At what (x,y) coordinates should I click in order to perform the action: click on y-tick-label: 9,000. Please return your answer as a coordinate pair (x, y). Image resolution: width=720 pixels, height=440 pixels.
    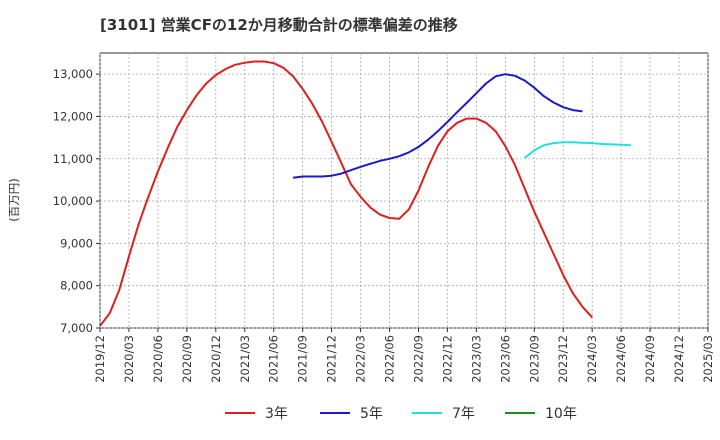
    Looking at the image, I should click on (76, 243).